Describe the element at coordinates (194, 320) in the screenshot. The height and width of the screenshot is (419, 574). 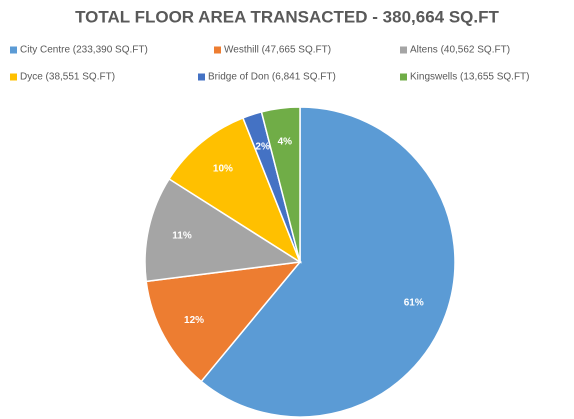
I see `data-label: 12%` at that location.